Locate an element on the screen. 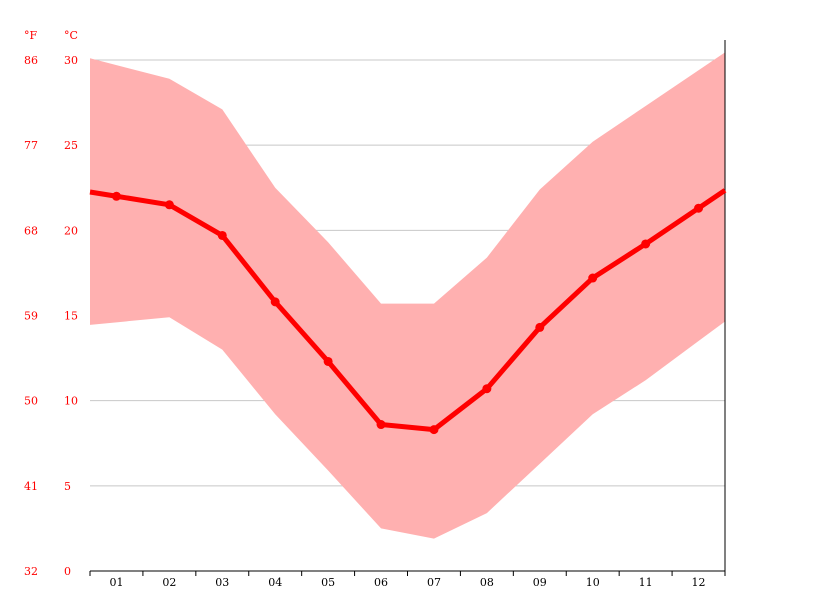 Image resolution: width=815 pixels, height=611 pixels. y-tick-label-f: 77 is located at coordinates (31, 145).